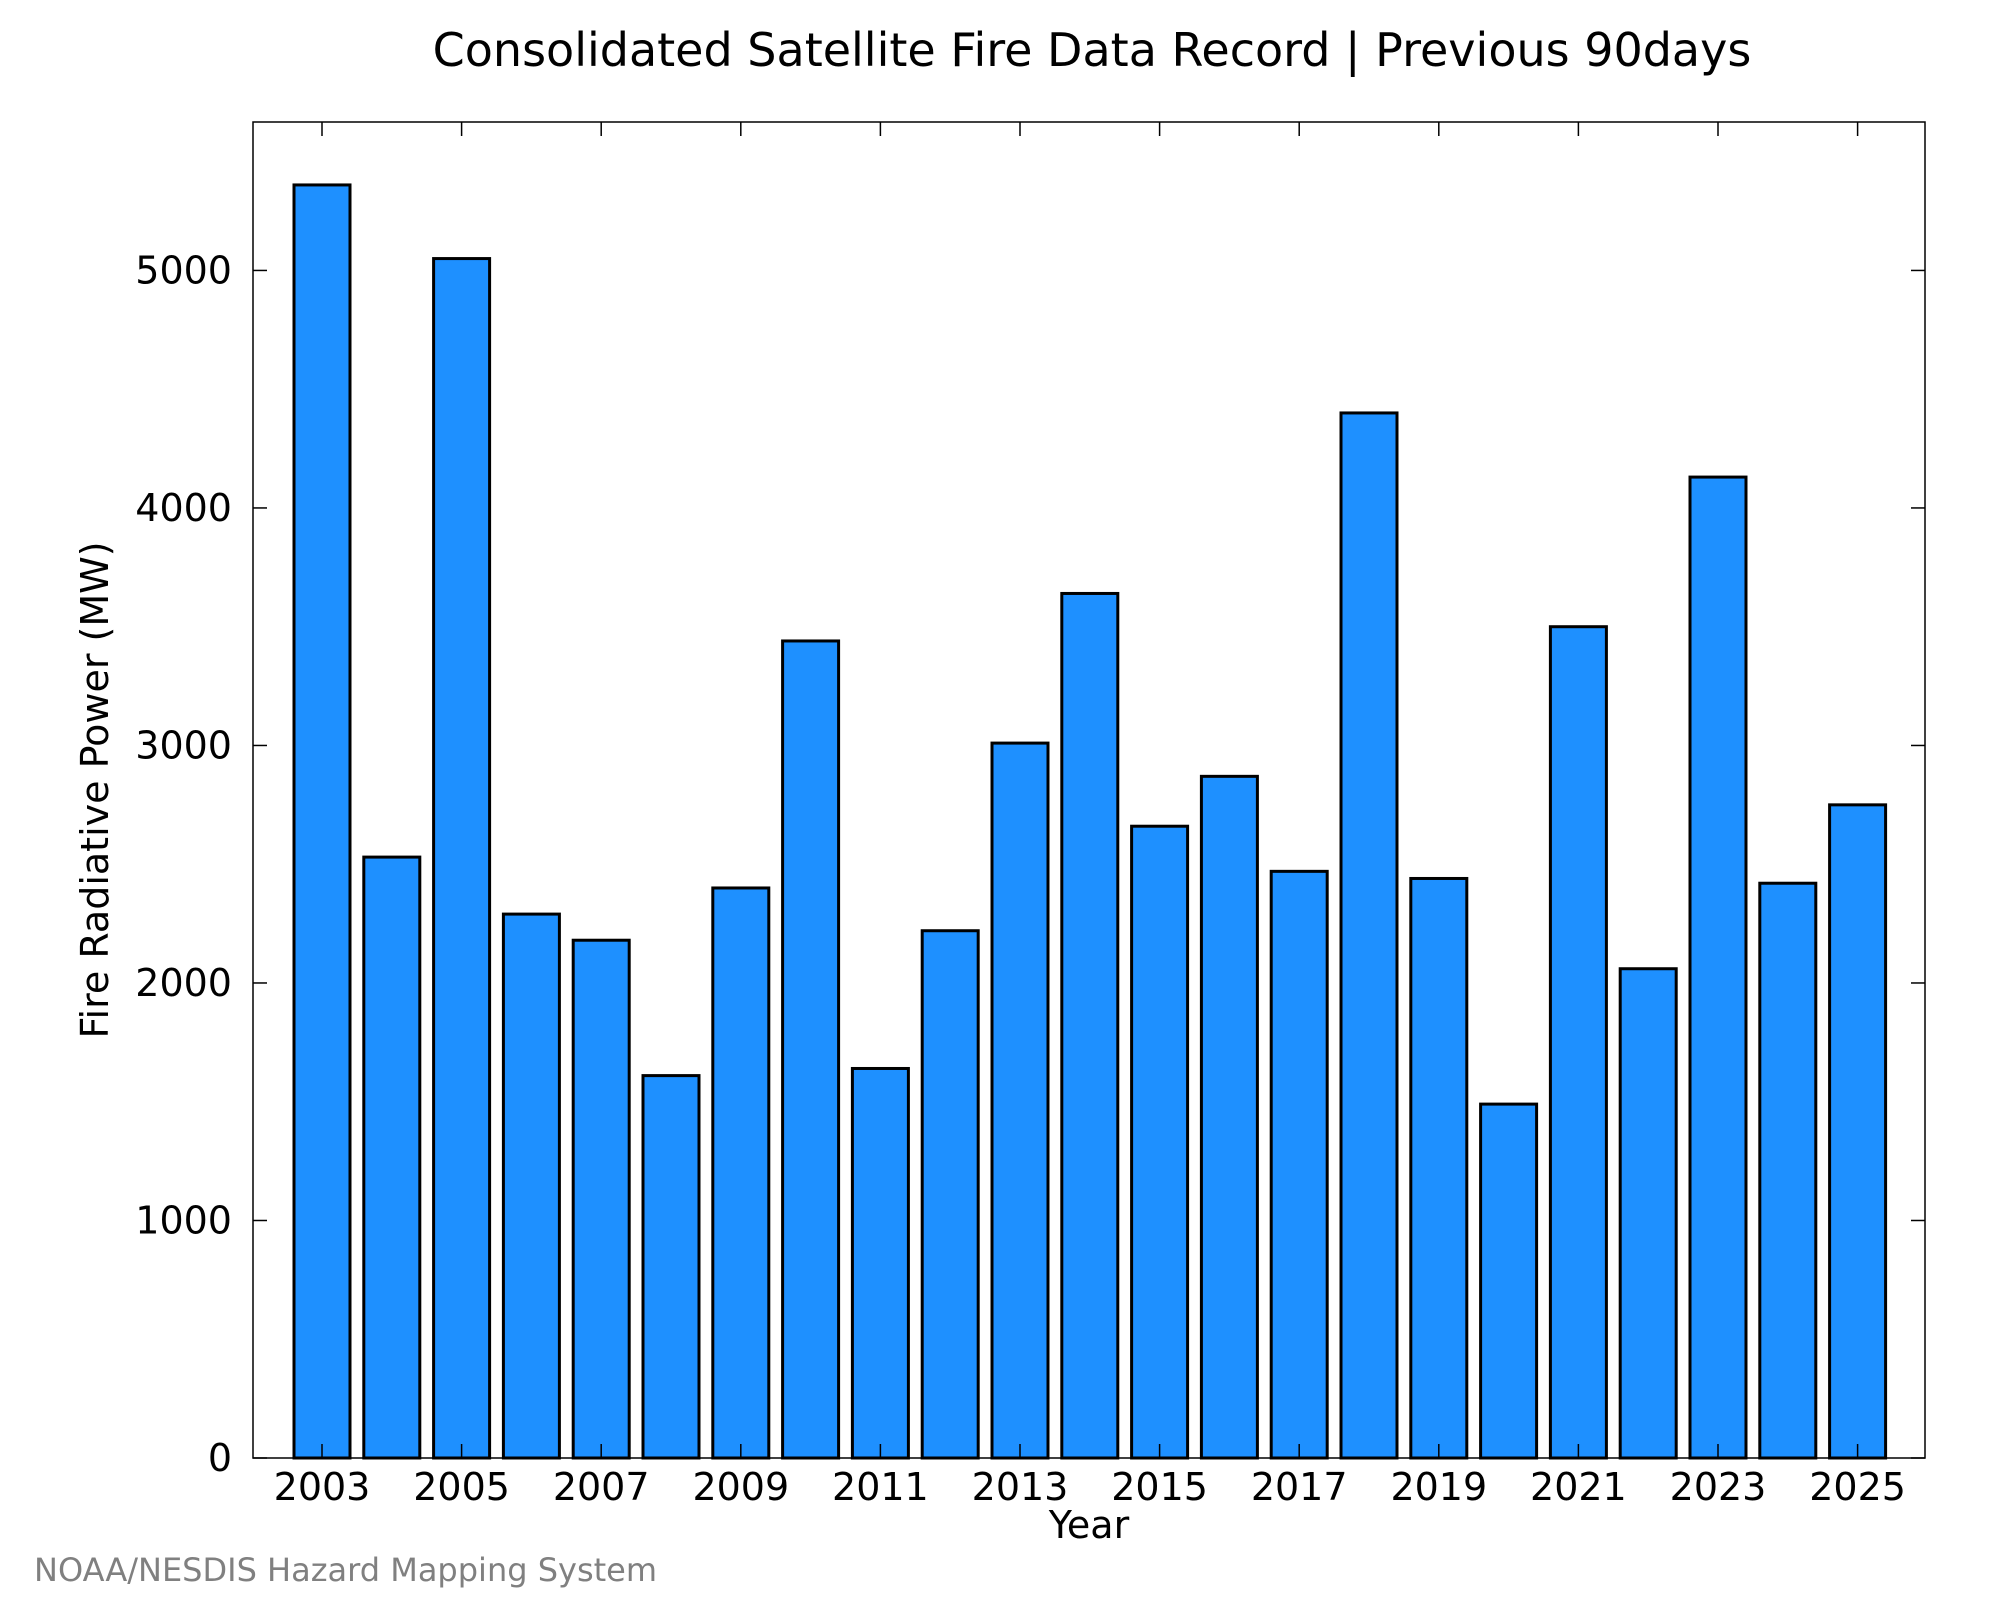 This screenshot has height=1600, width=2000. I want to click on y-axis-label: Fire Radiative Power (MW), so click(95, 789).